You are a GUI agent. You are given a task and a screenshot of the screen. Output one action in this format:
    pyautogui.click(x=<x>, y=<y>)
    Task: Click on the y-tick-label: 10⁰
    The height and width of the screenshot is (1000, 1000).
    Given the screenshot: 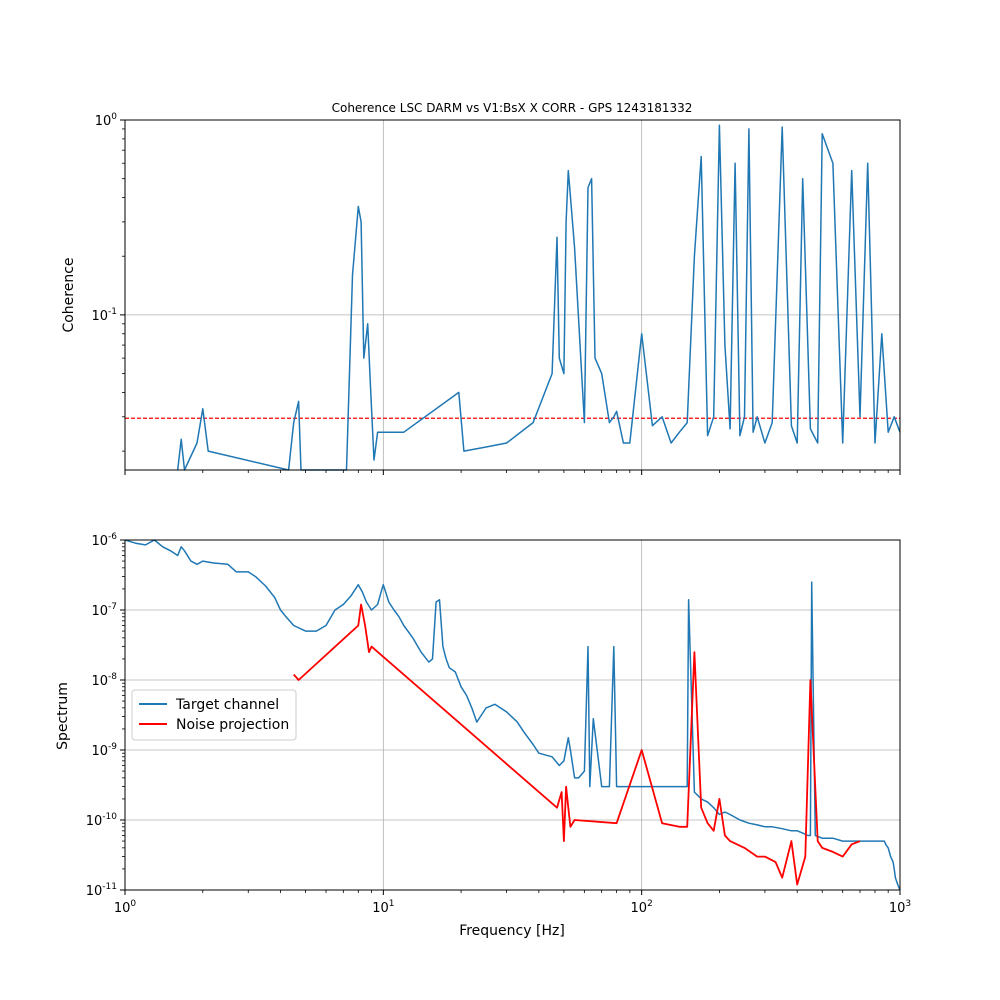 What is the action you would take?
    pyautogui.click(x=106, y=120)
    